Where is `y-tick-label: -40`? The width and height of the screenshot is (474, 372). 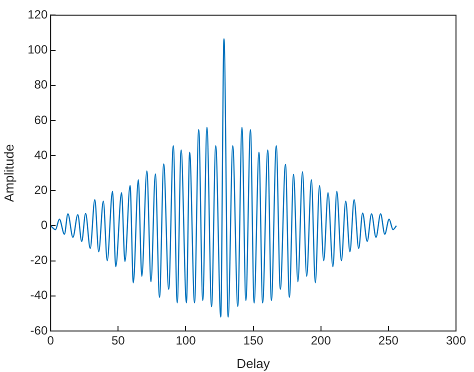
y-tick-label: -40 is located at coordinates (39, 295).